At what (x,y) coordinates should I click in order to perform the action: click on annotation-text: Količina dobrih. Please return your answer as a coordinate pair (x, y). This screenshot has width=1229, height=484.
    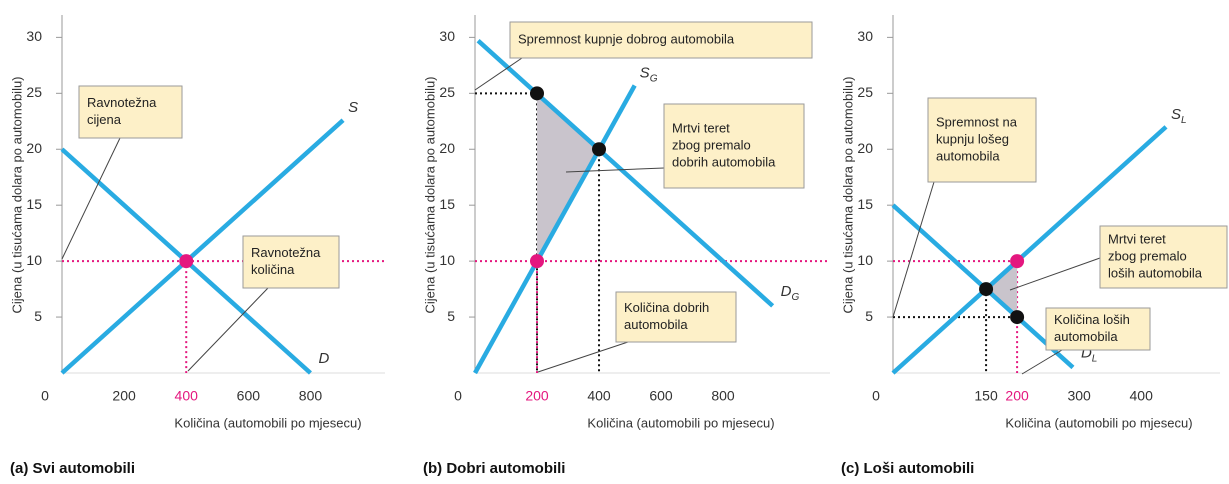
    Looking at the image, I should click on (666, 307).